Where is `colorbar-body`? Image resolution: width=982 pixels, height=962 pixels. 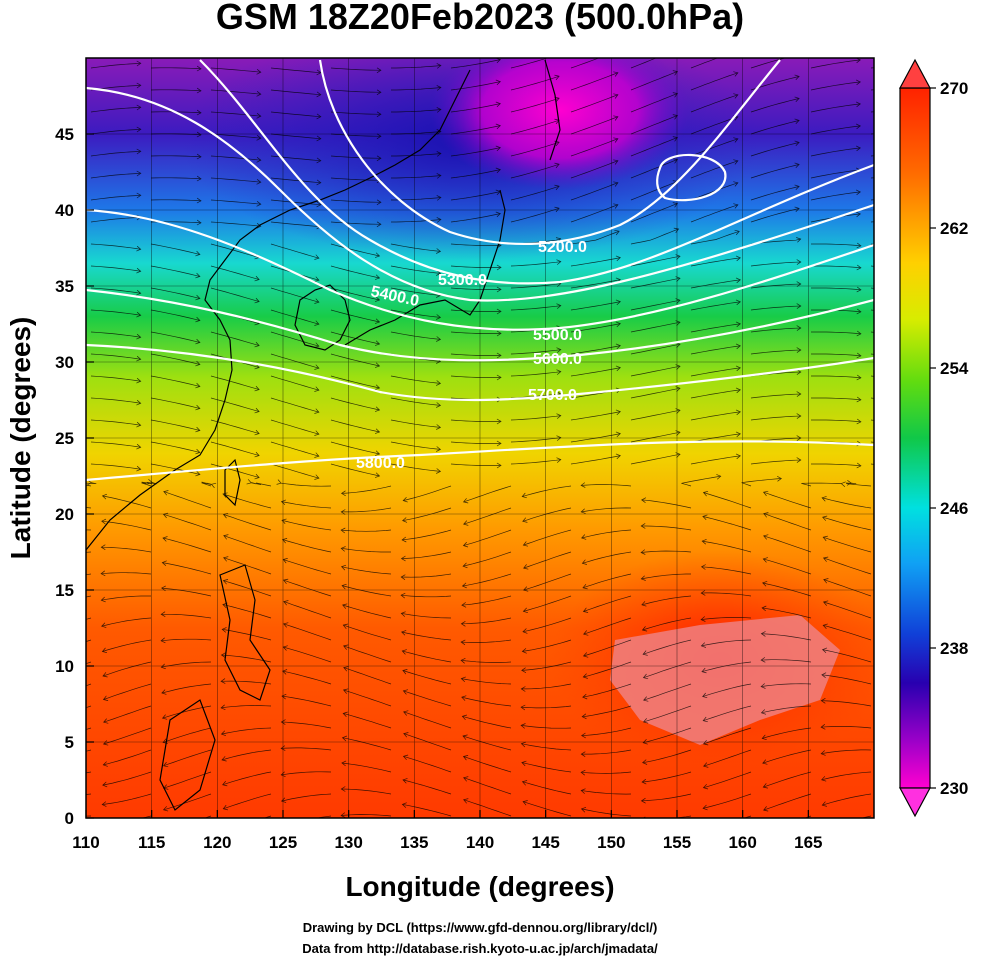 colorbar-body is located at coordinates (915, 438).